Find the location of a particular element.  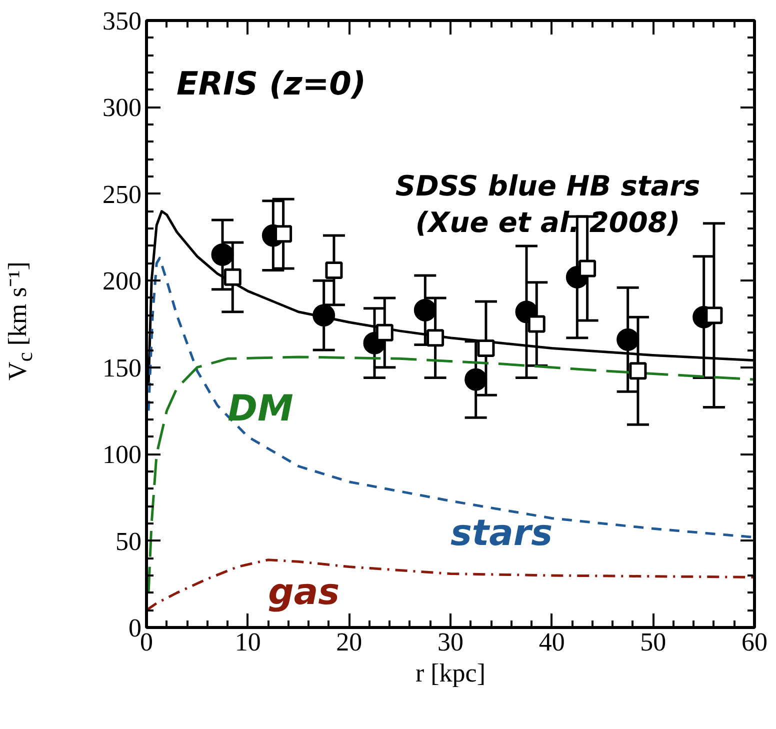

x-tick-label: 20 is located at coordinates (349, 642).